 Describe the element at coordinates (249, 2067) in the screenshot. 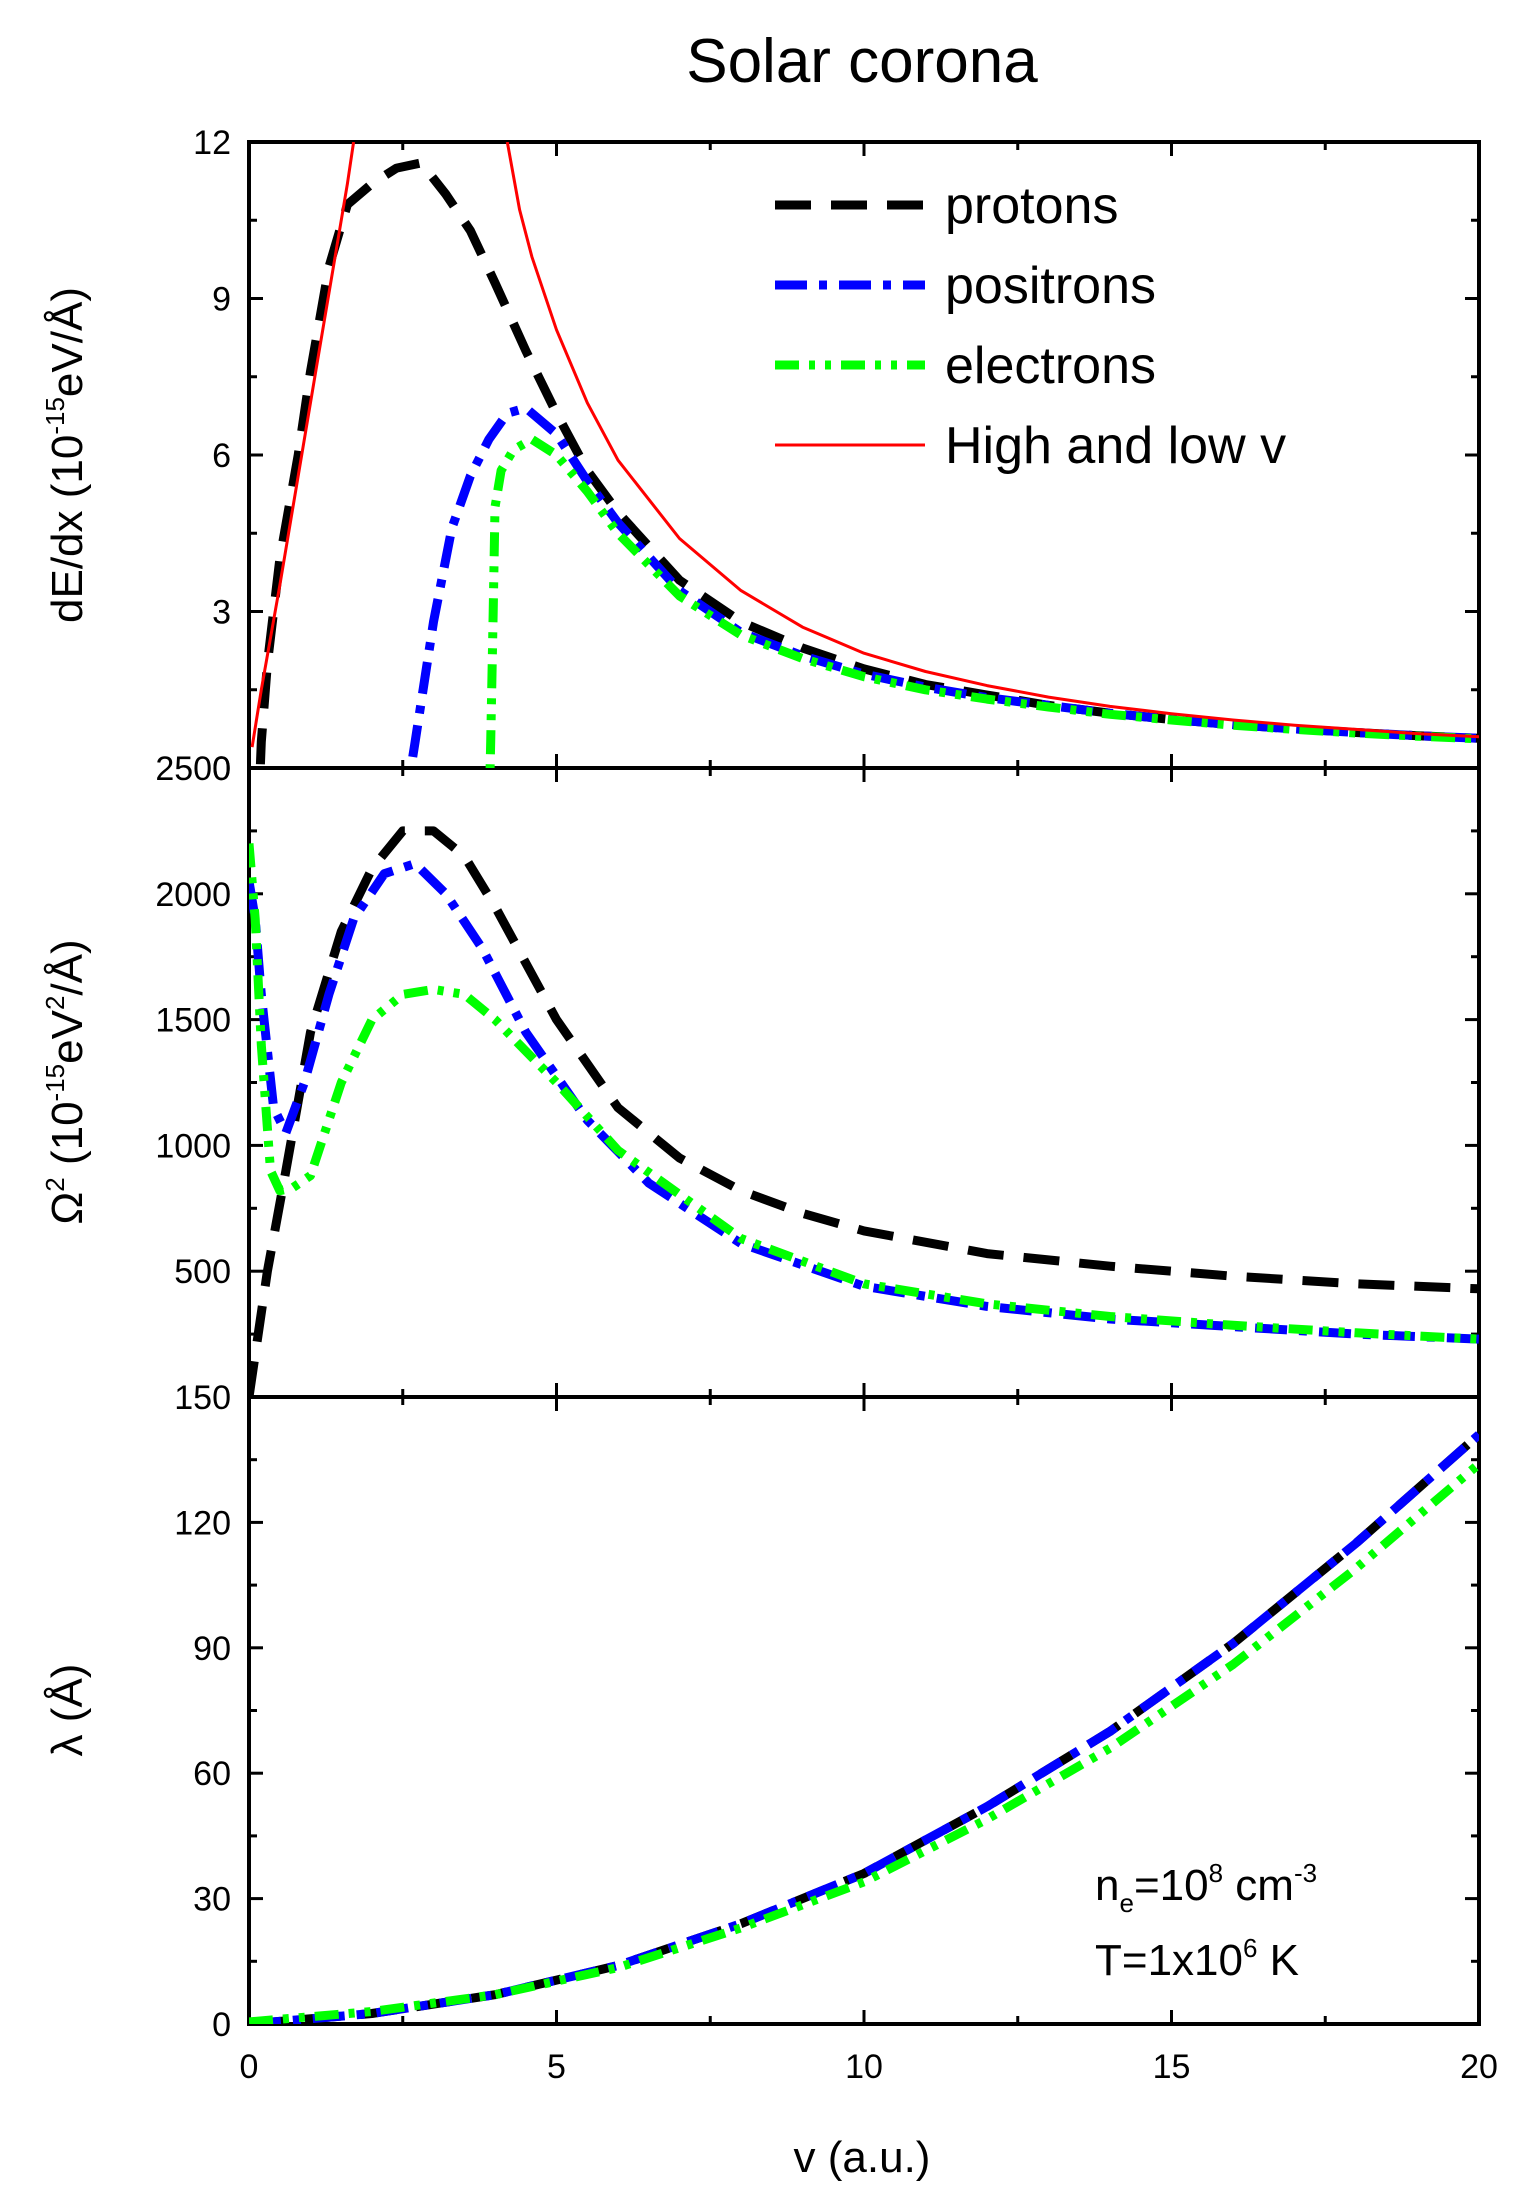

I see `x-tick-label: 0` at that location.